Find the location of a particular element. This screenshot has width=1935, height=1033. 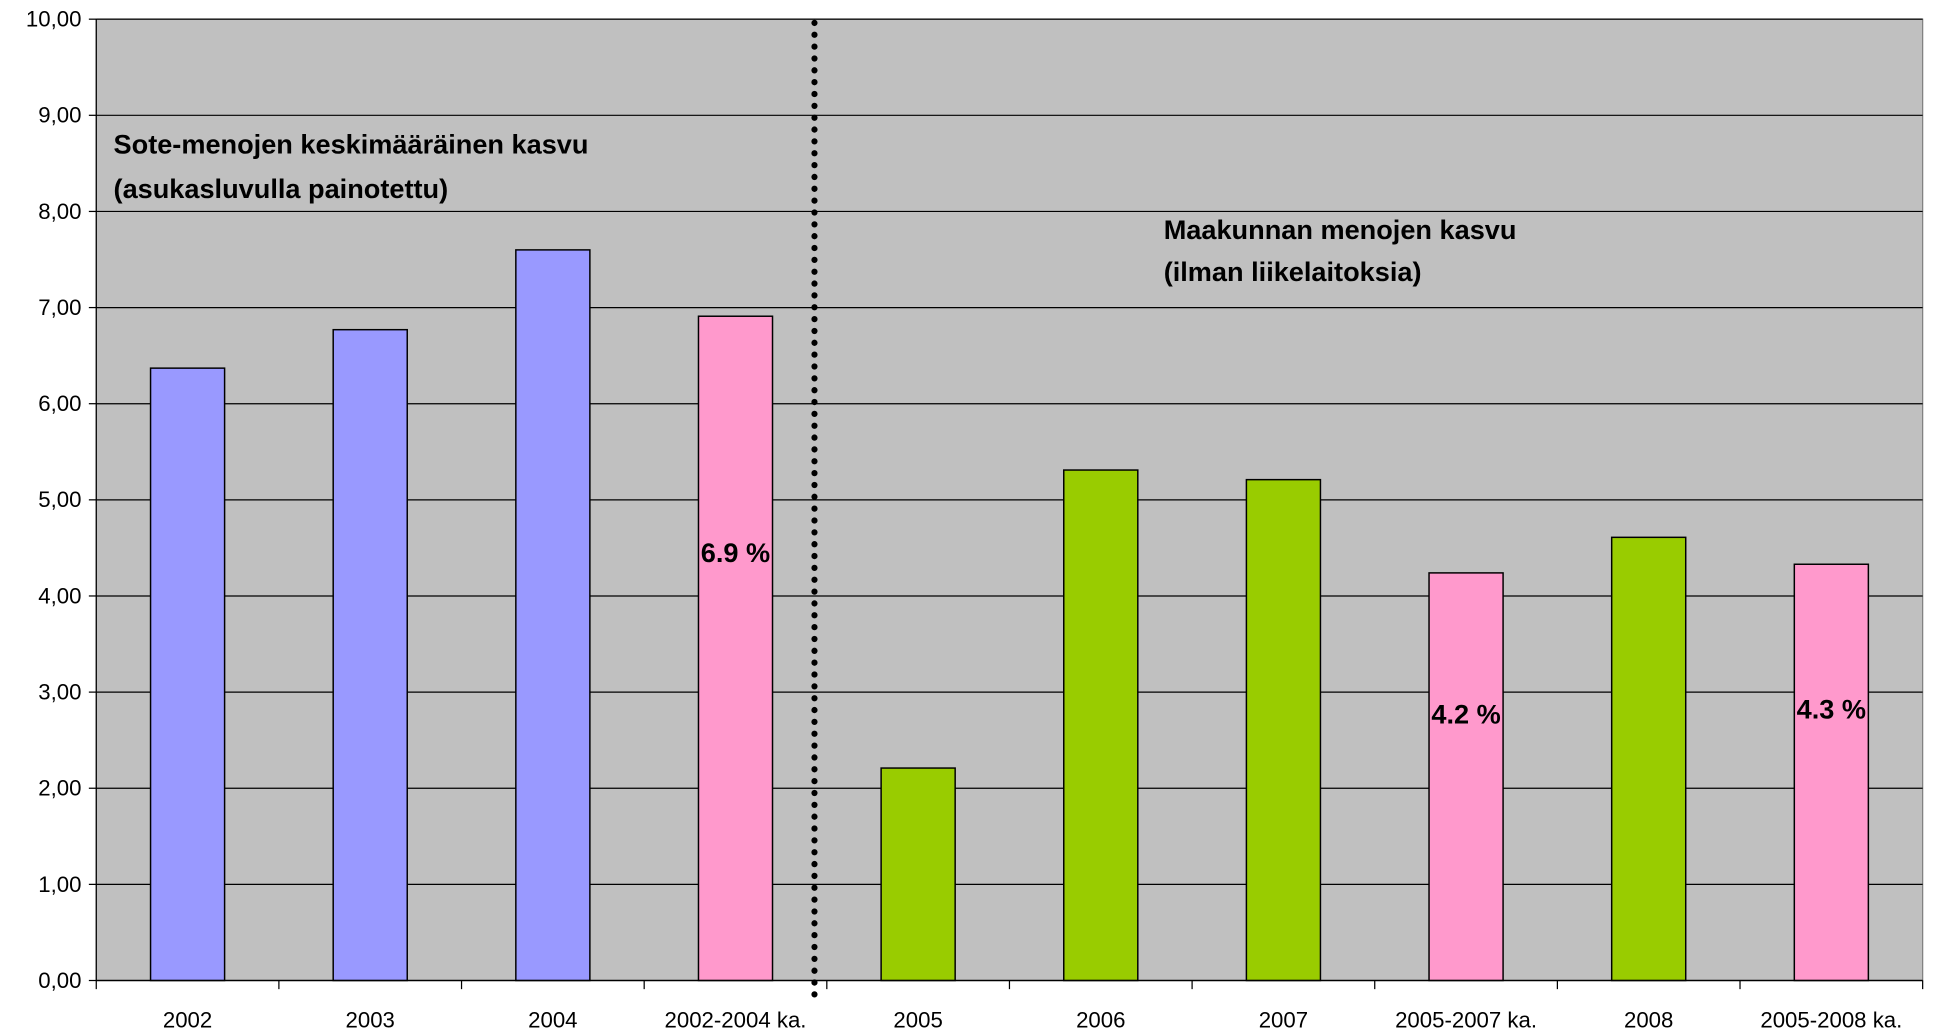

y-tick-label: 10,00 is located at coordinates (54, 19).